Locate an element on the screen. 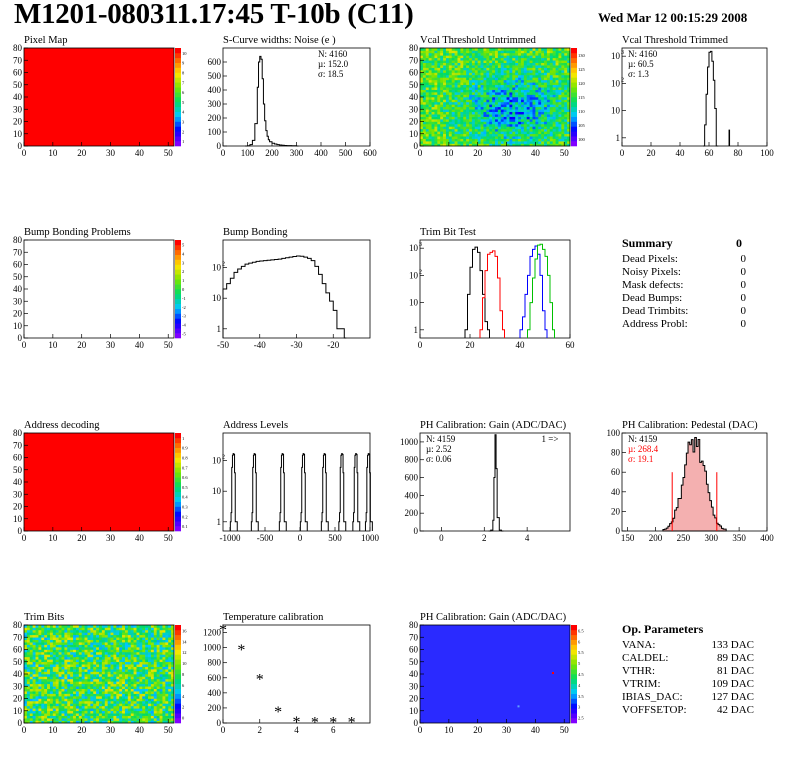 The height and width of the screenshot is (772, 796). color-scale-label: 6 is located at coordinates (183, 92).